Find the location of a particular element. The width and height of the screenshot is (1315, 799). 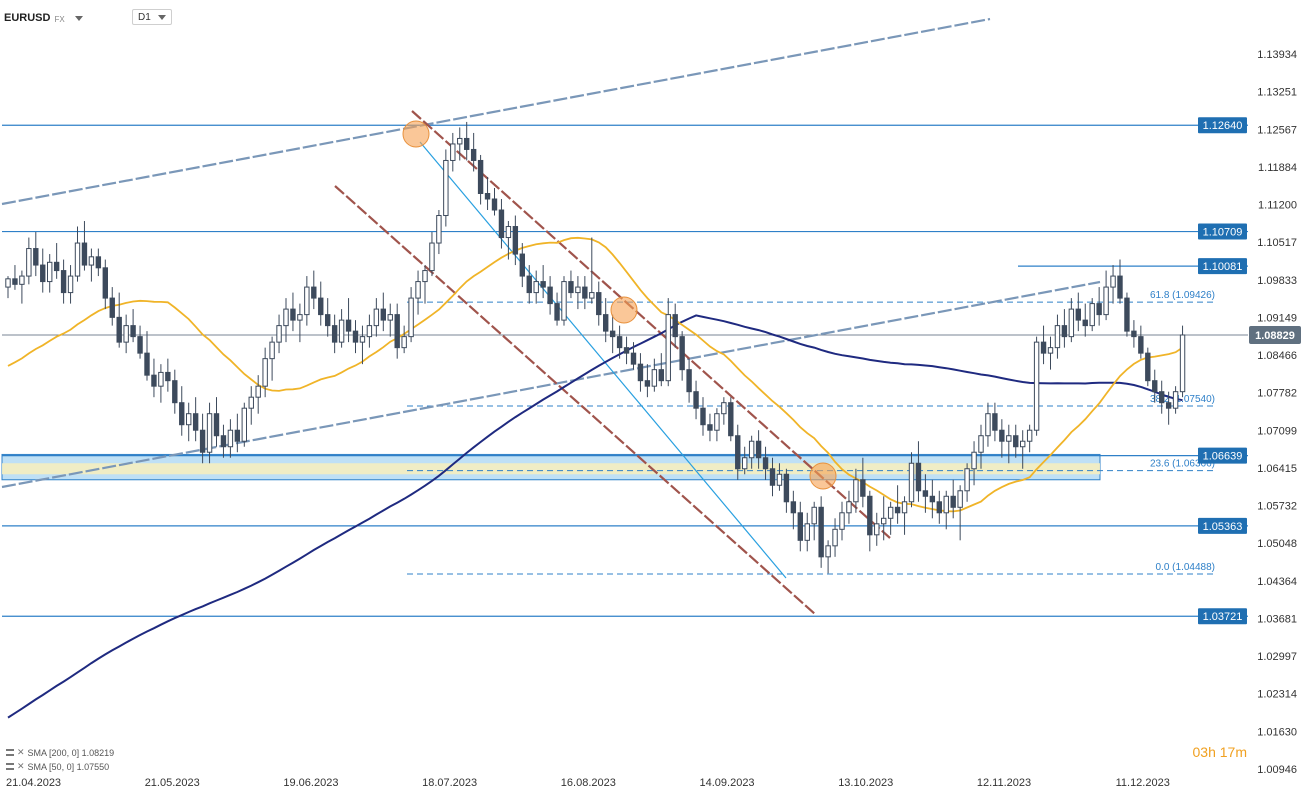

indicator-legend-sma200: ✕ SMA [200, 0] 1.08219 is located at coordinates (60, 752).